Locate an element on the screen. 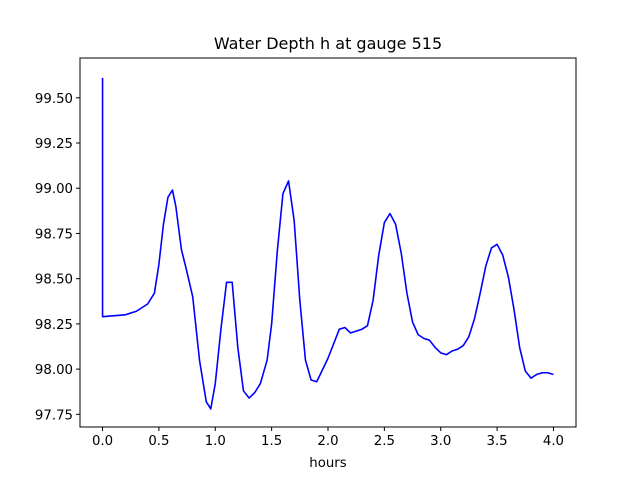 The width and height of the screenshot is (640, 480). y-tick-label: 97.75 is located at coordinates (54, 415).